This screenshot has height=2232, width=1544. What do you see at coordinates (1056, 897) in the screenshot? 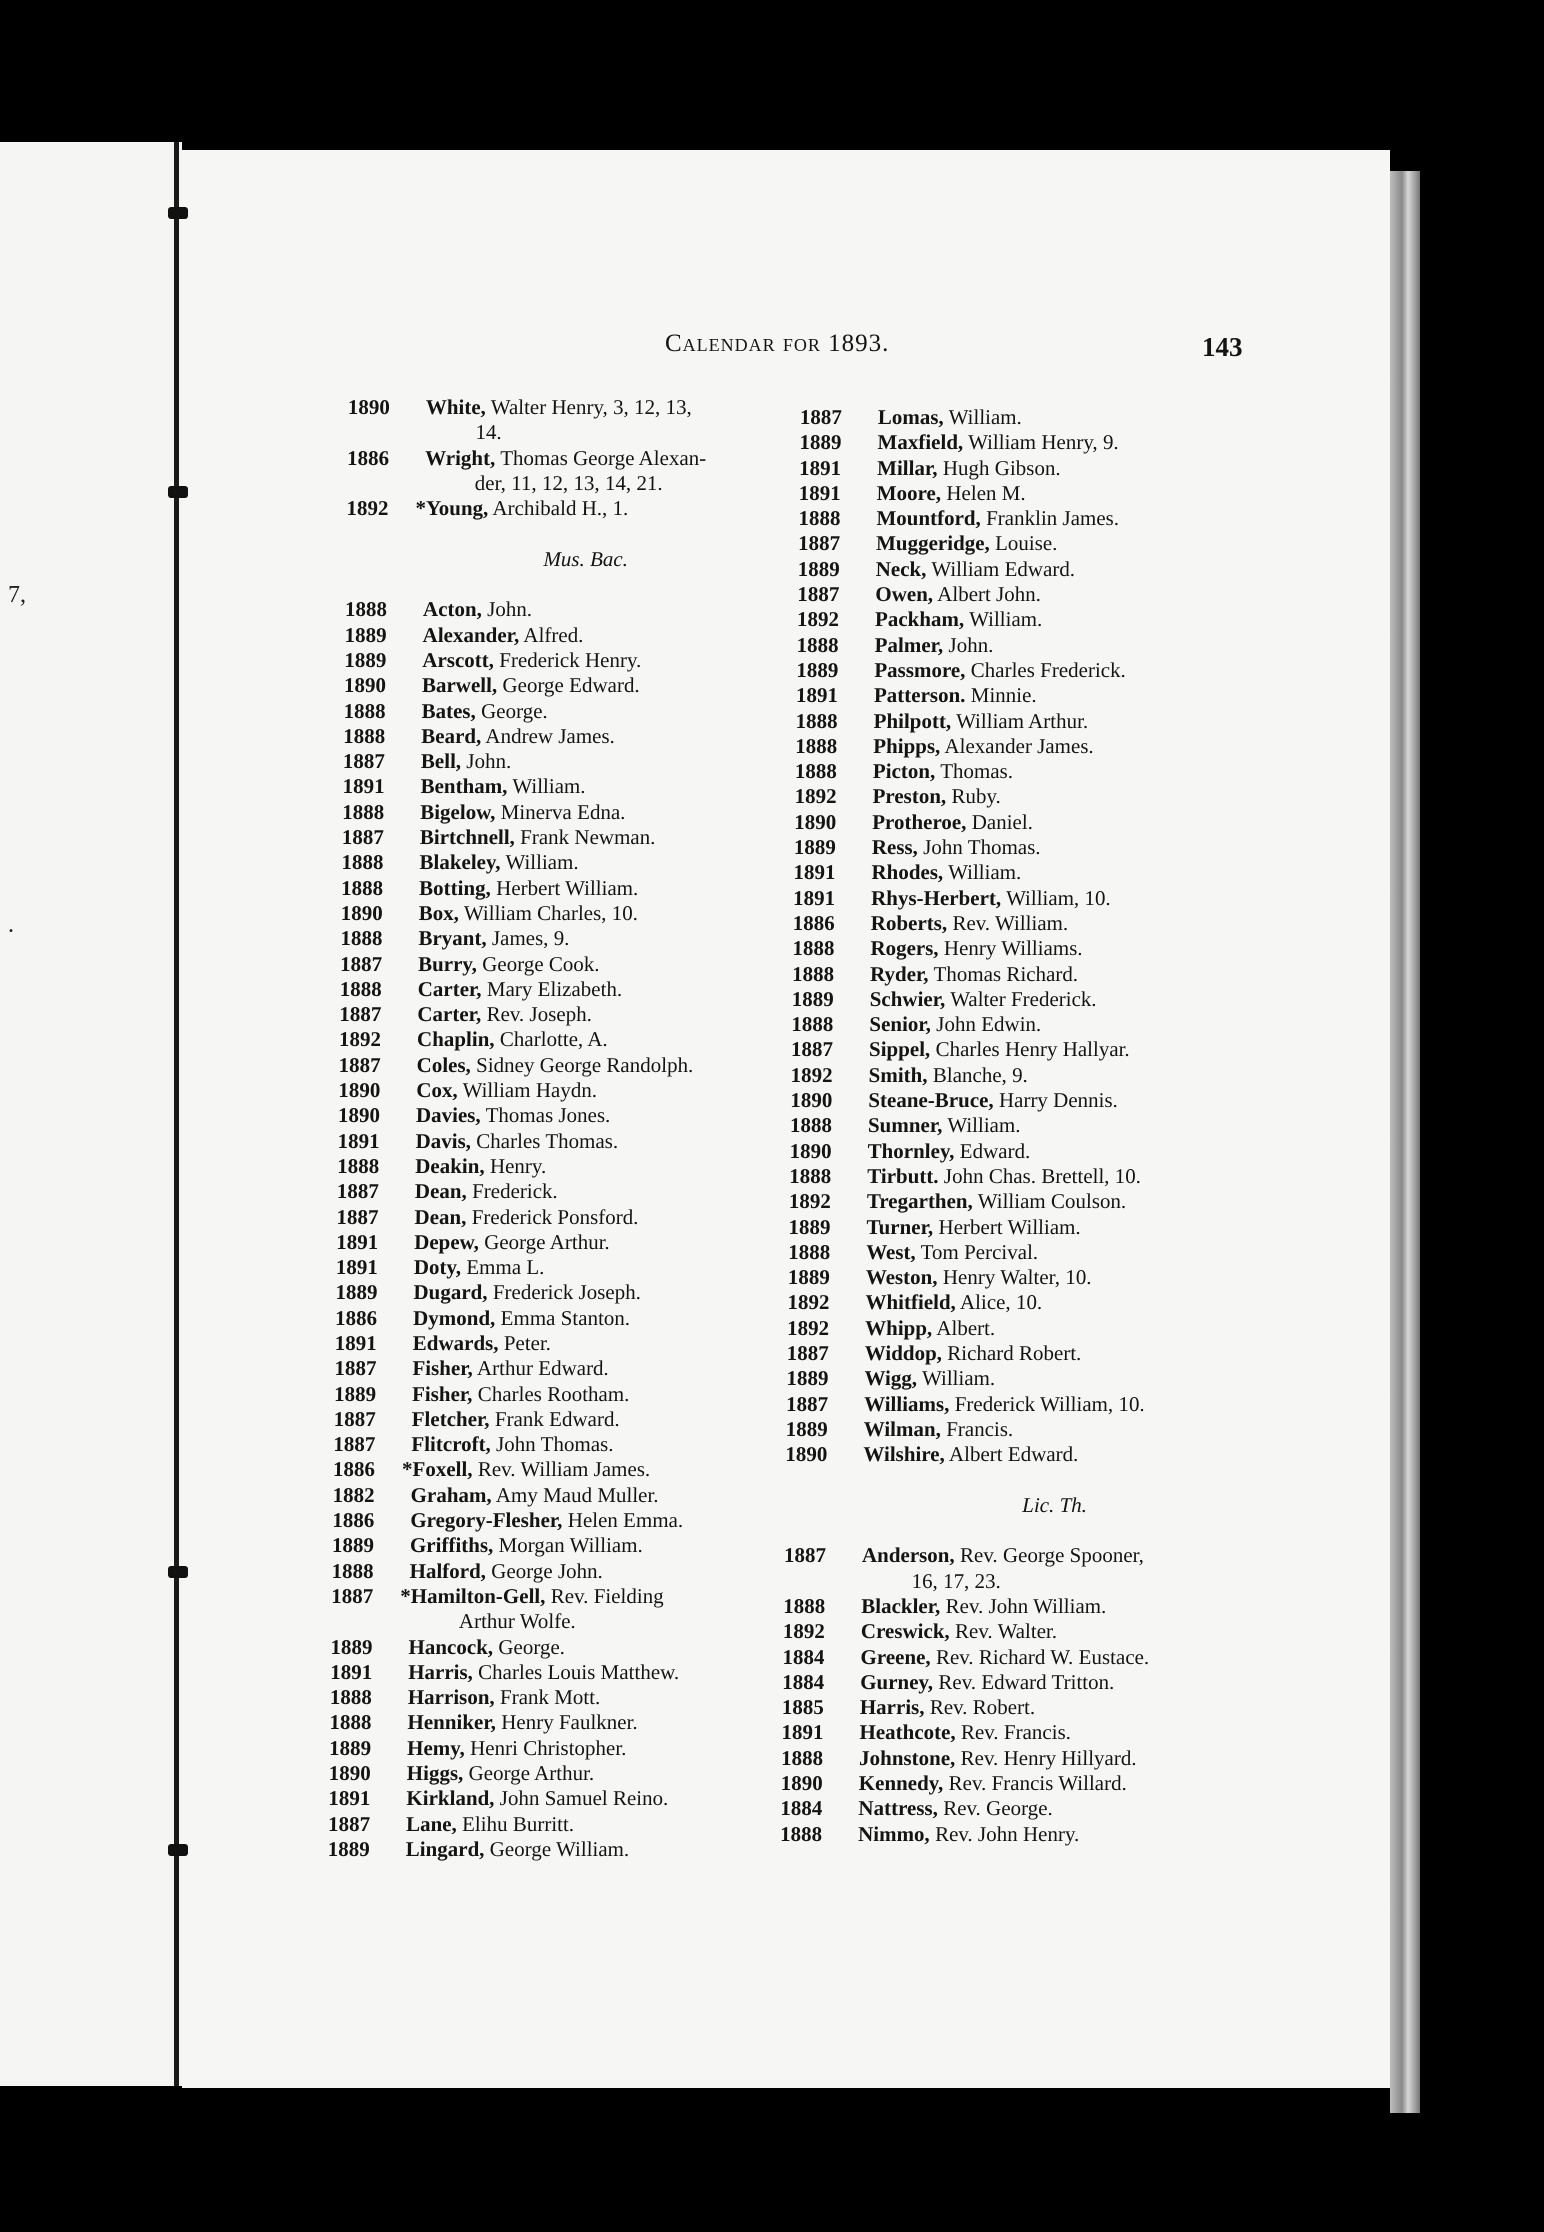
I see `entry-given-names: William, 10.` at bounding box center [1056, 897].